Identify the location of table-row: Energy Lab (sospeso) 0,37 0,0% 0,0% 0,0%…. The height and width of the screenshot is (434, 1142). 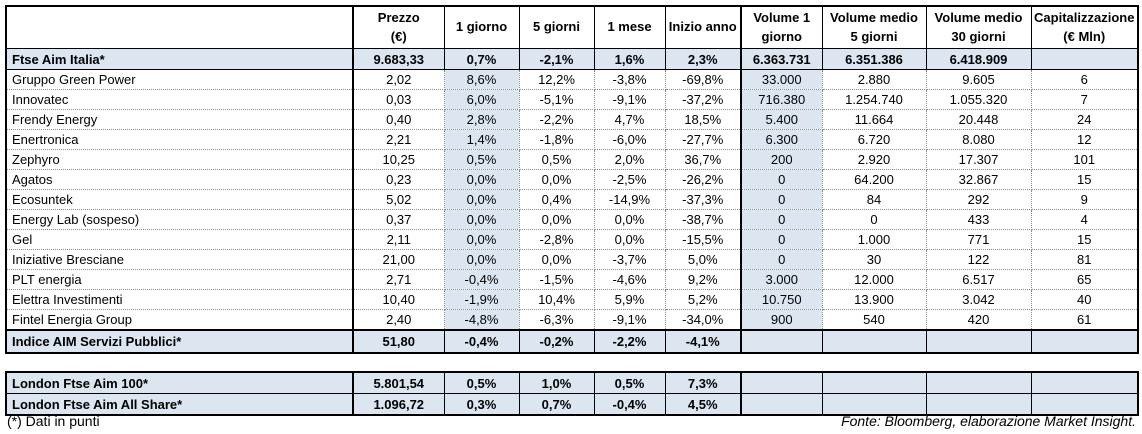
(572, 219).